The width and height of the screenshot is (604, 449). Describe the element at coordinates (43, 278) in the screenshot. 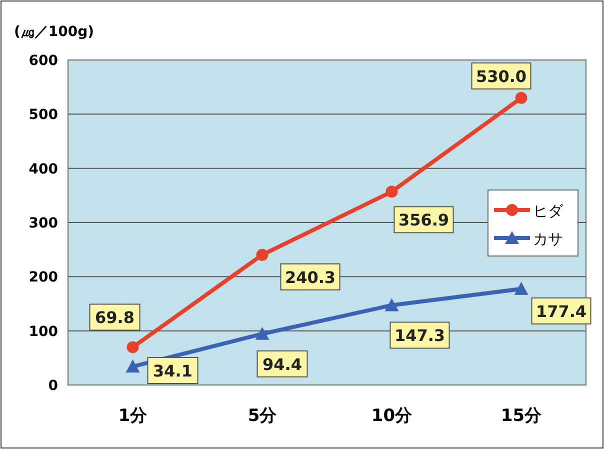

I see `y-tick-label: 200` at that location.